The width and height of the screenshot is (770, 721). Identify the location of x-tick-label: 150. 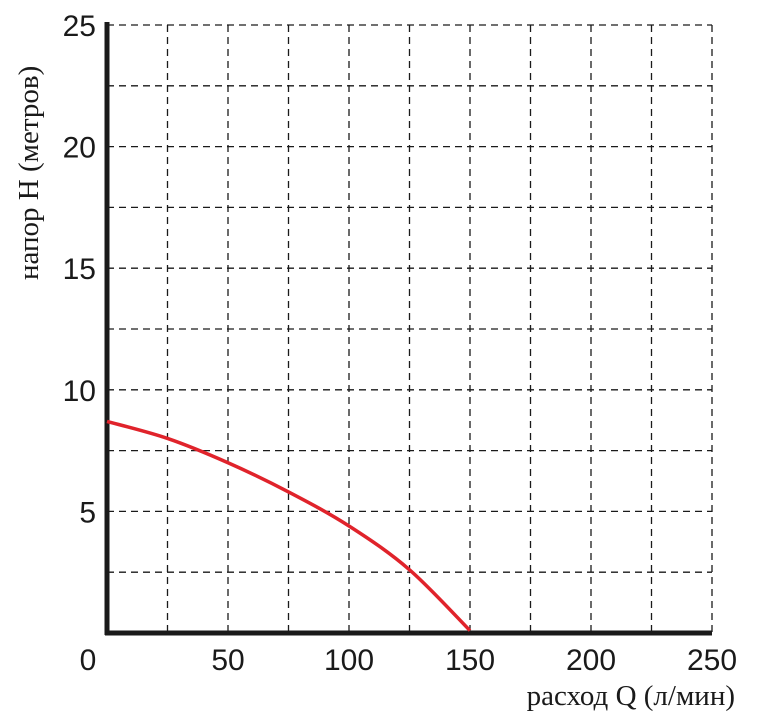
(470, 660).